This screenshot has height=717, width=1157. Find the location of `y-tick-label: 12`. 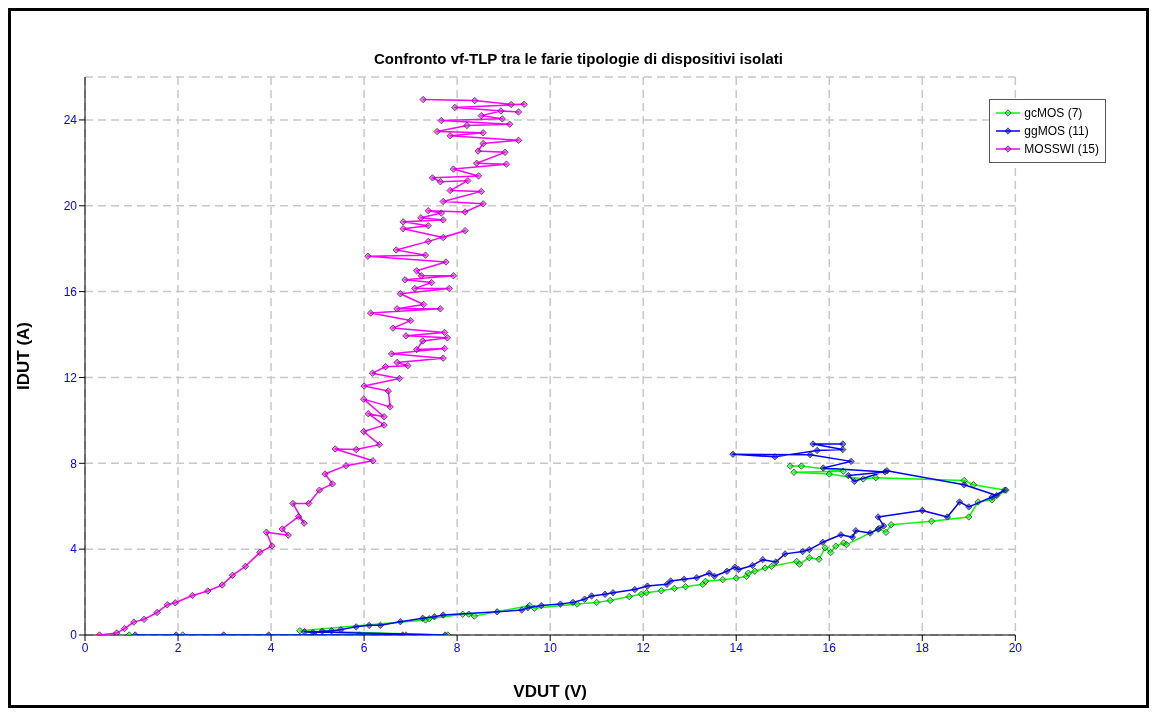

y-tick-label: 12 is located at coordinates (70, 377).